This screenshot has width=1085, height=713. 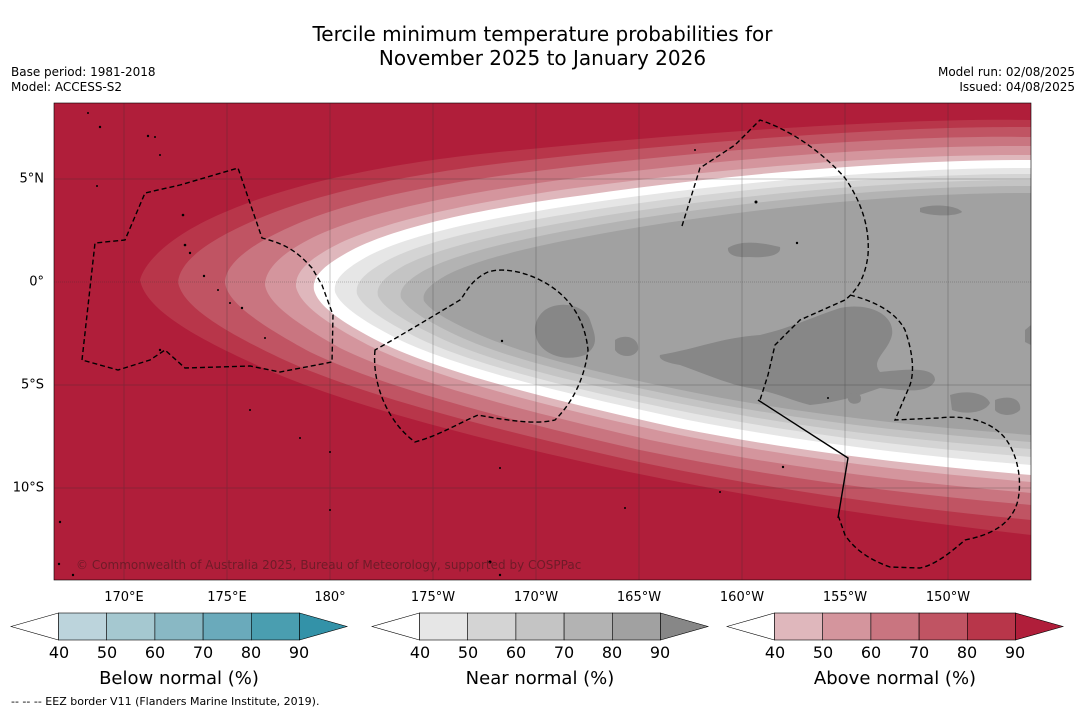 I want to click on colorbar-above-normal-tick: 80, so click(x=967, y=652).